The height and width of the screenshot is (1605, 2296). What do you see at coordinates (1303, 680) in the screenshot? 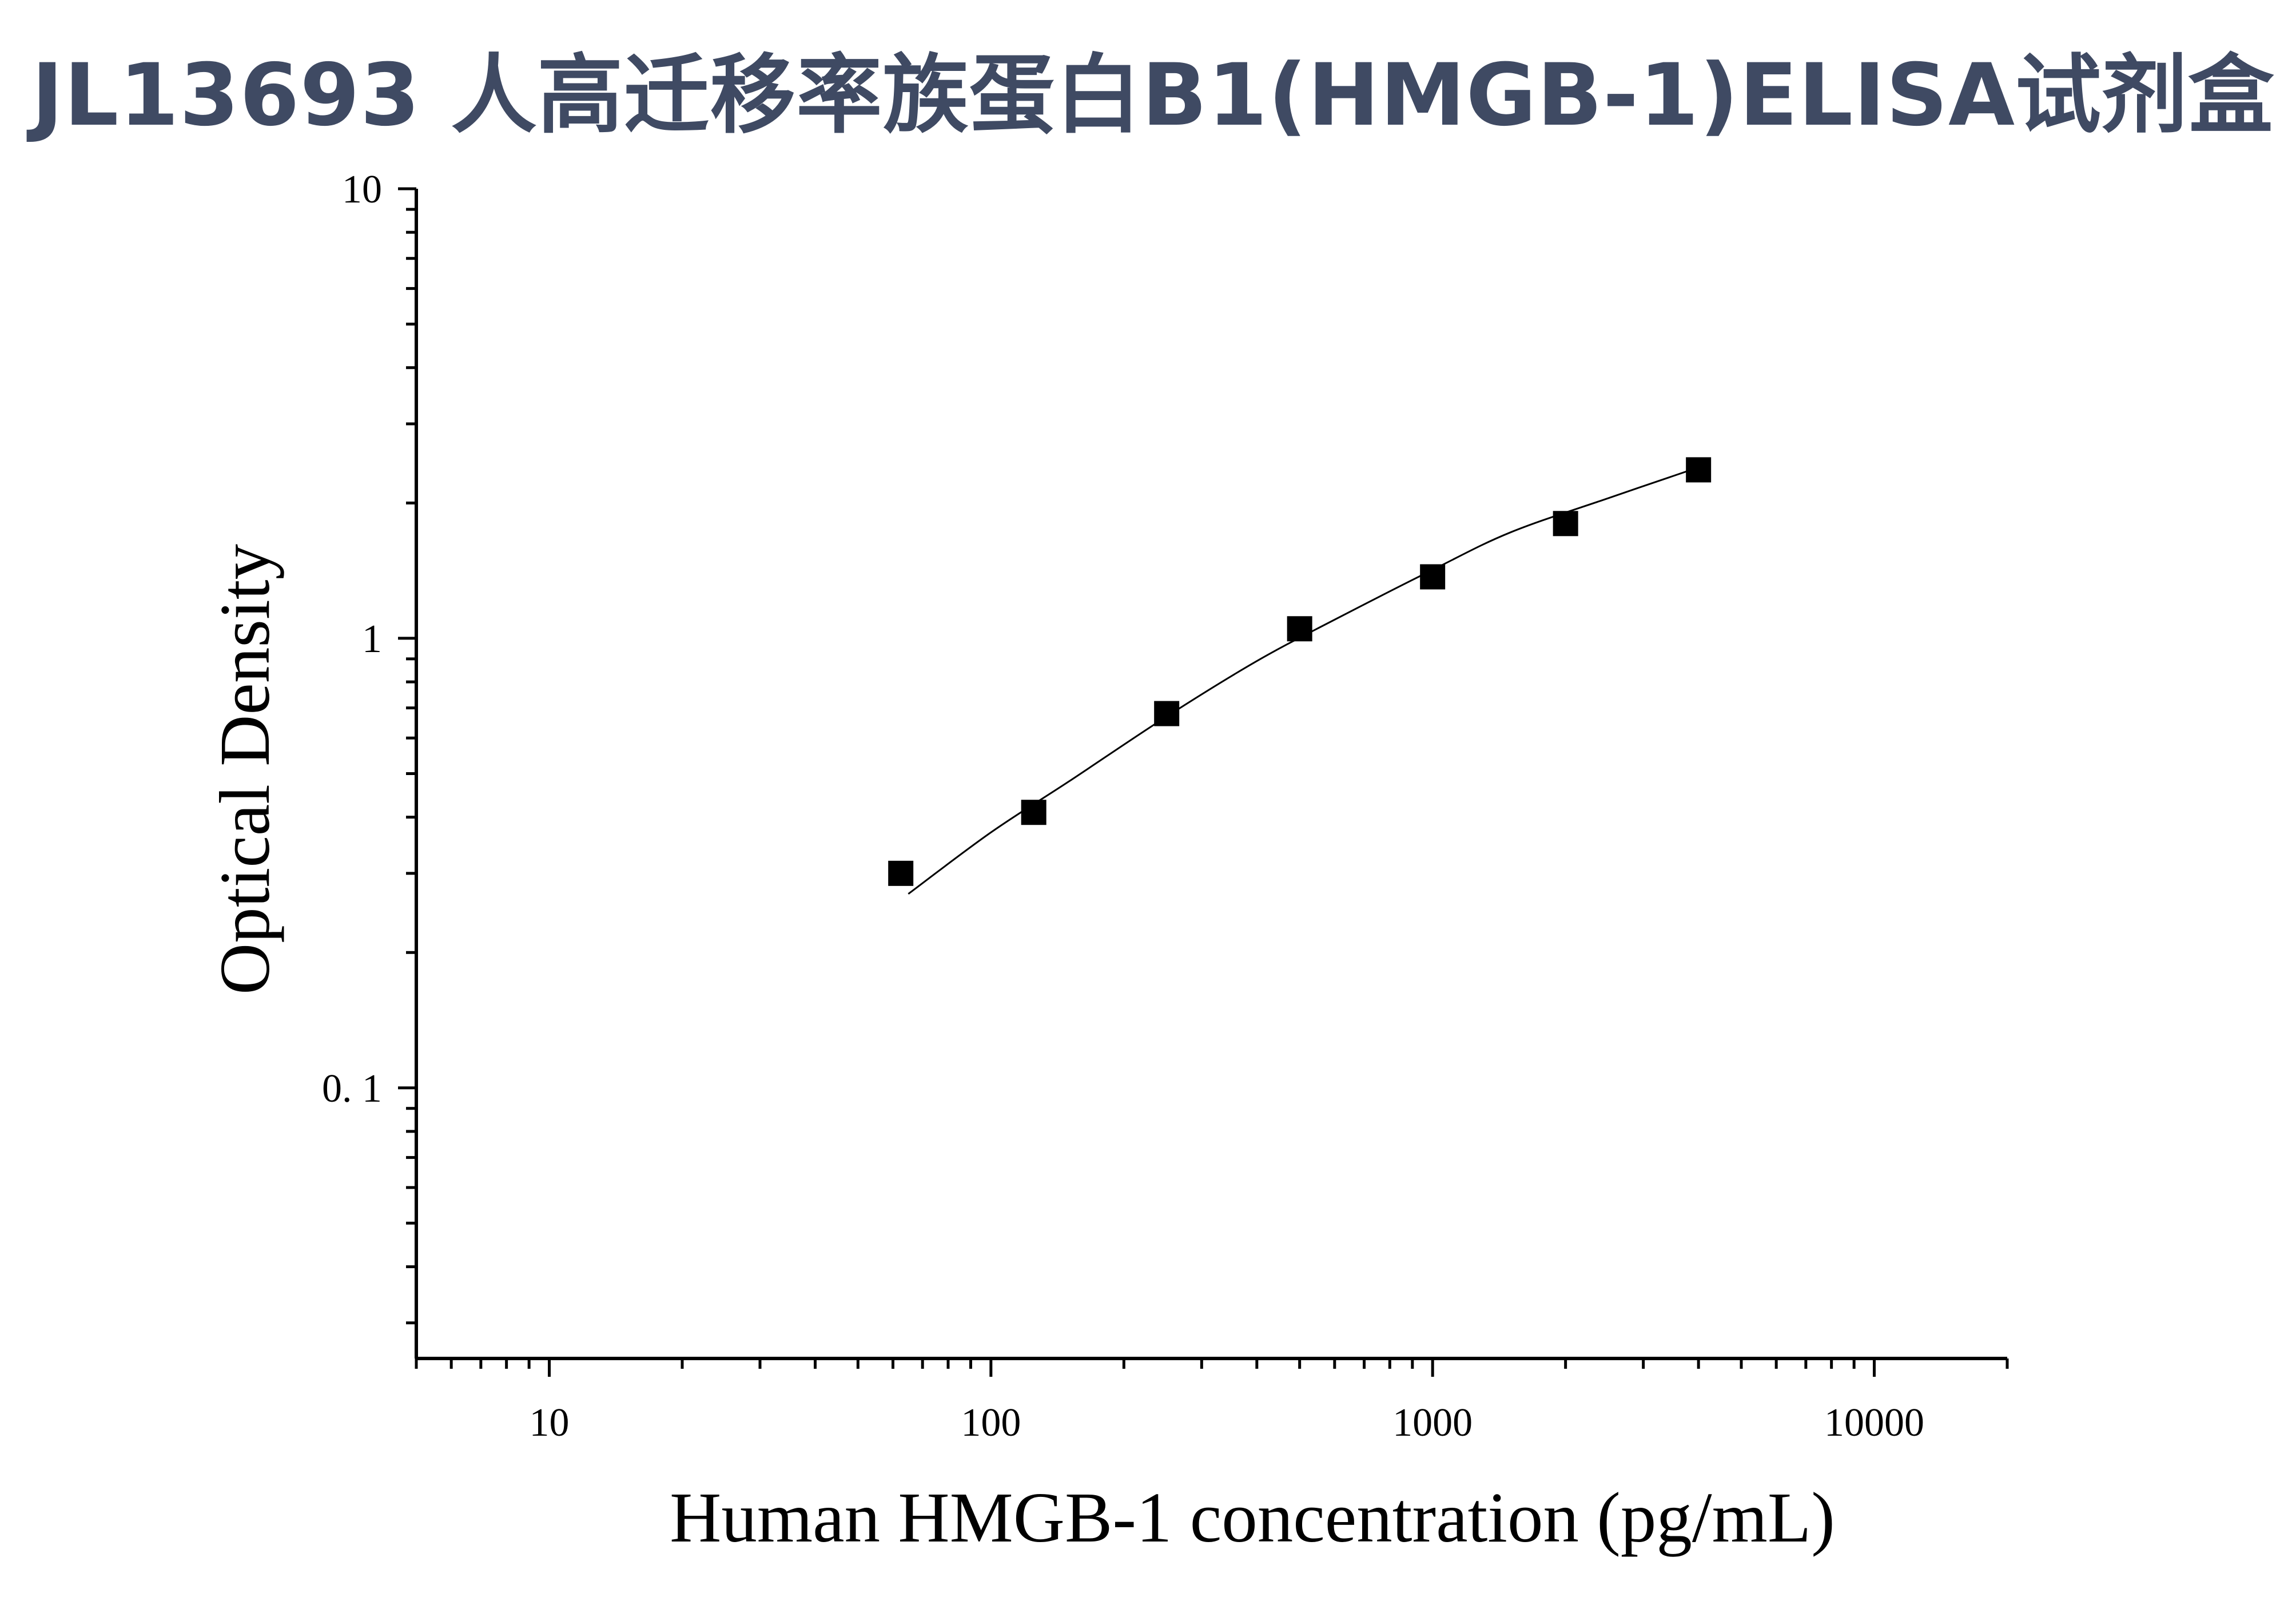
I see `fit-curve-line` at bounding box center [1303, 680].